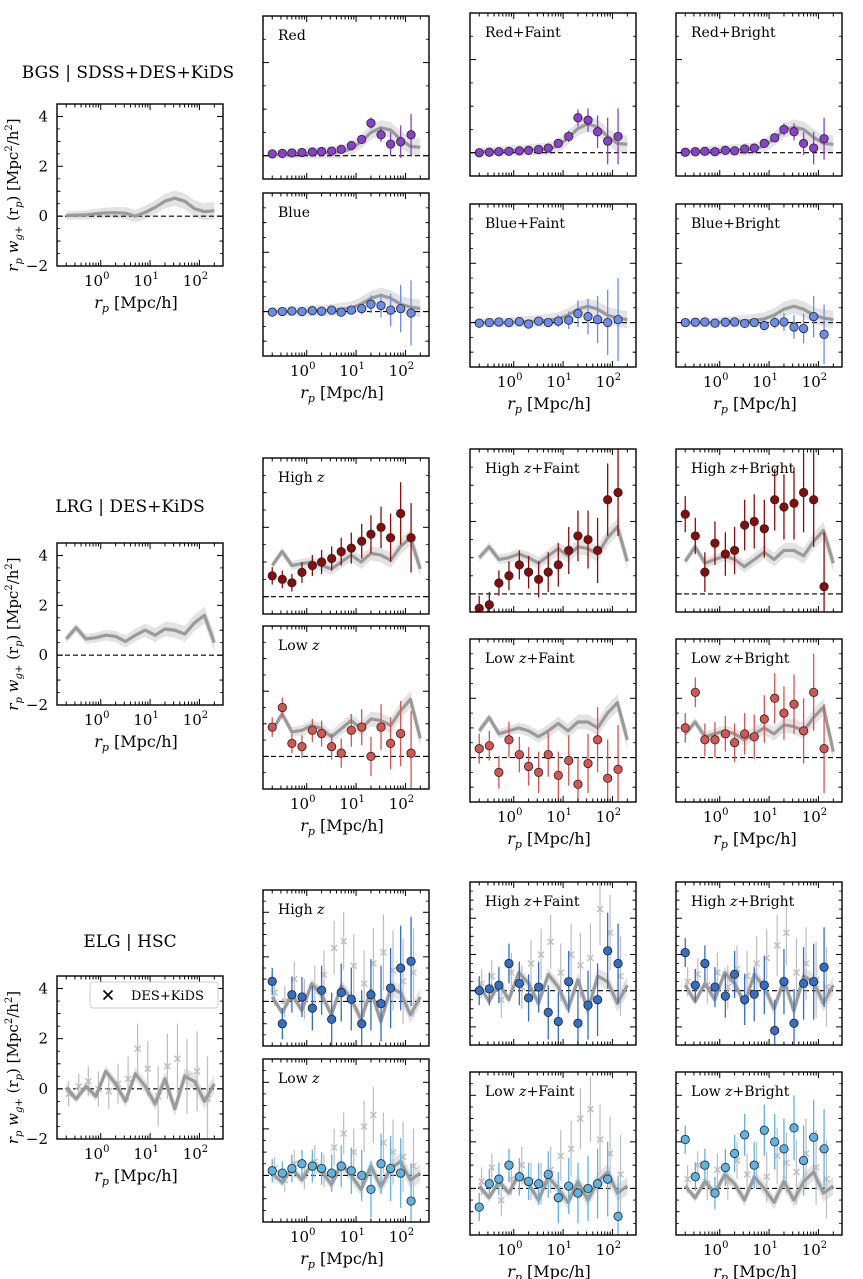 This screenshot has width=863, height=1279. I want to click on panel-elg-lowzbright: 100 101 102 rp [Mpc/h] Low z+Bright, so click(759, 1175).